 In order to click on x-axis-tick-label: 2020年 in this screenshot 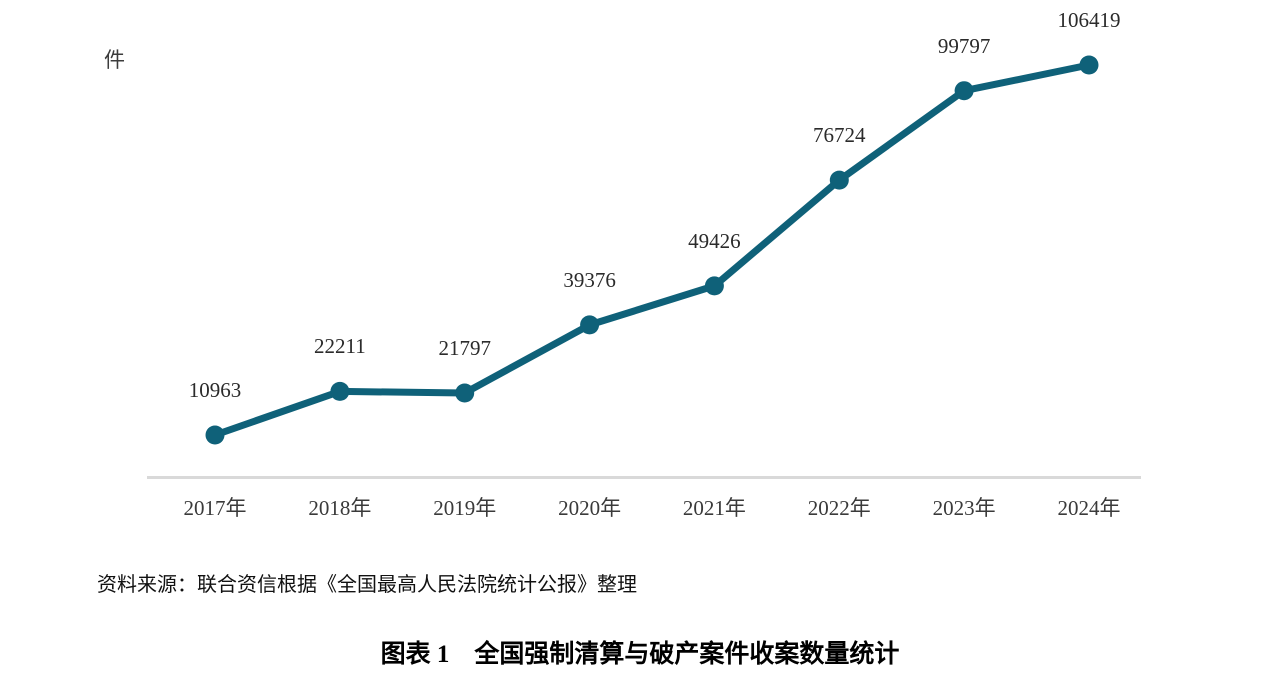, I will do `click(590, 508)`.